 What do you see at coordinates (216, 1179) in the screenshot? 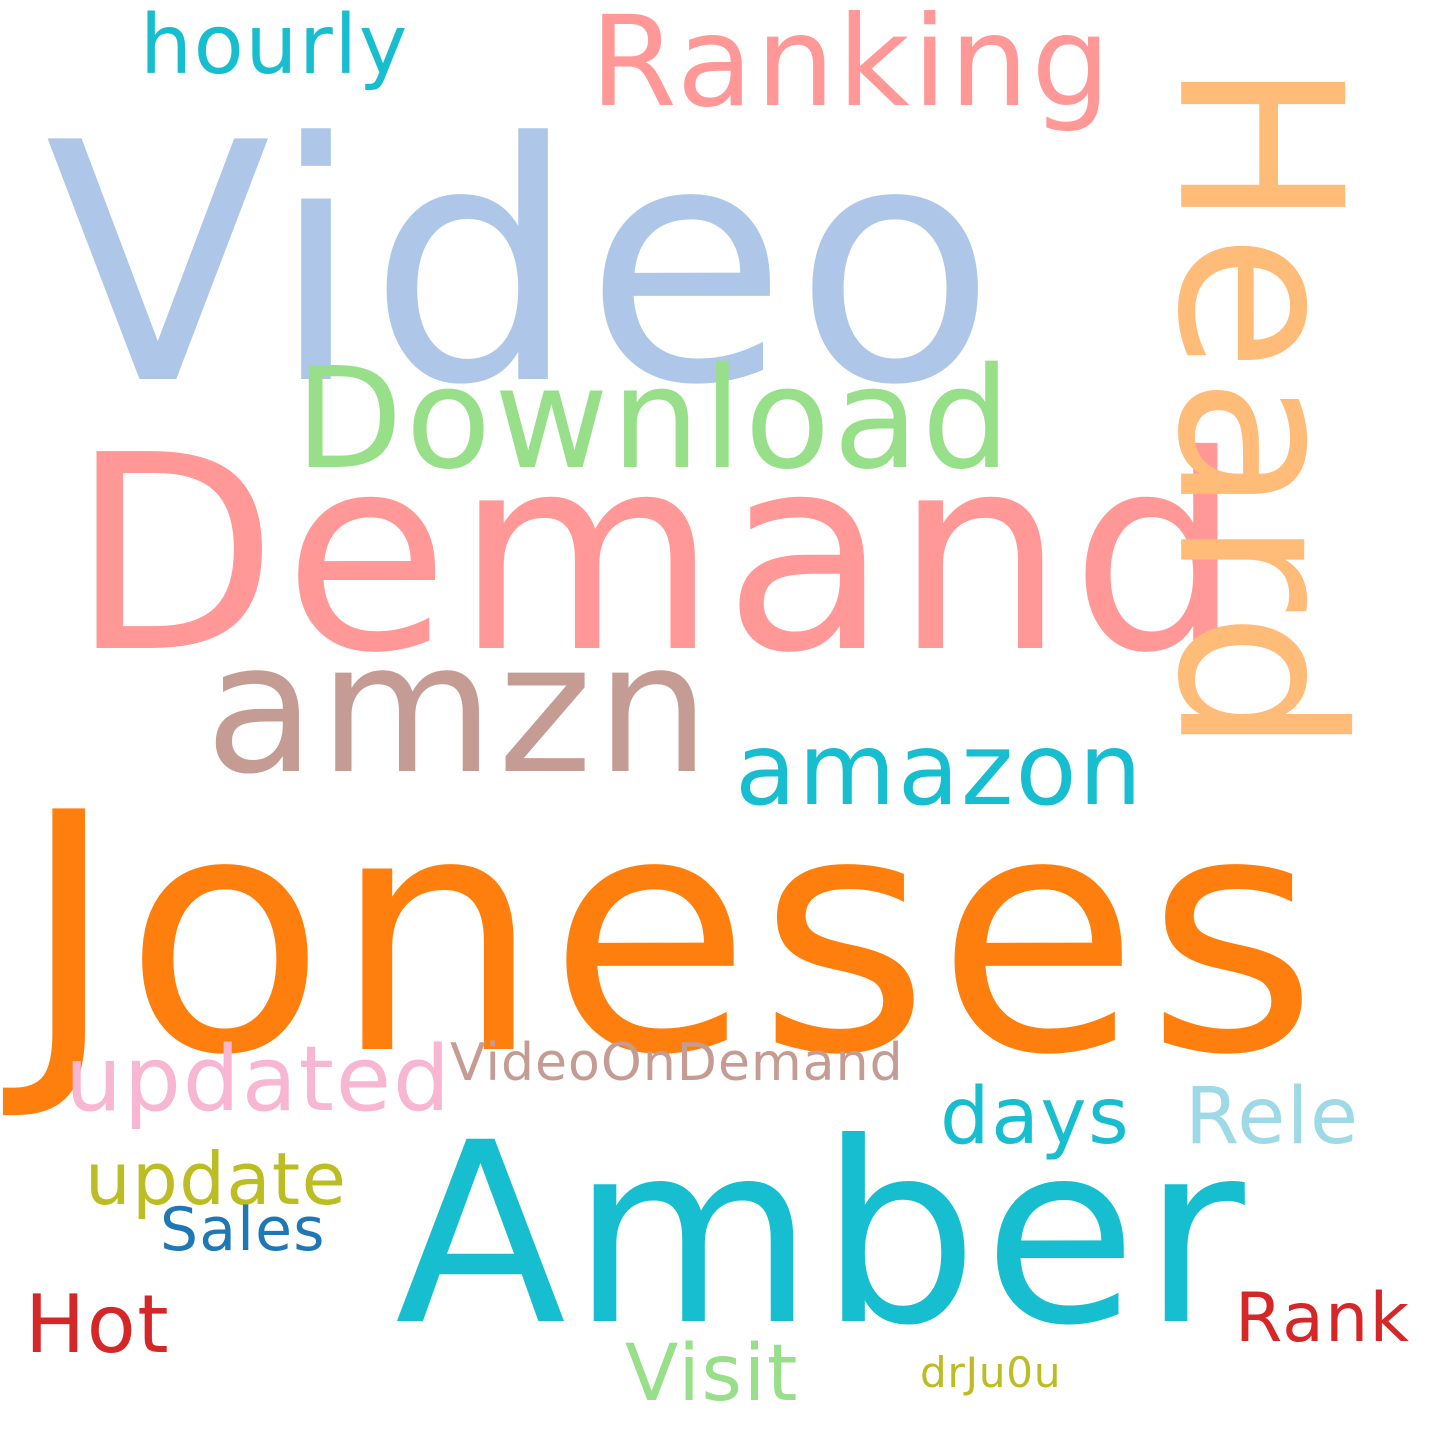
I see `word-update: update` at bounding box center [216, 1179].